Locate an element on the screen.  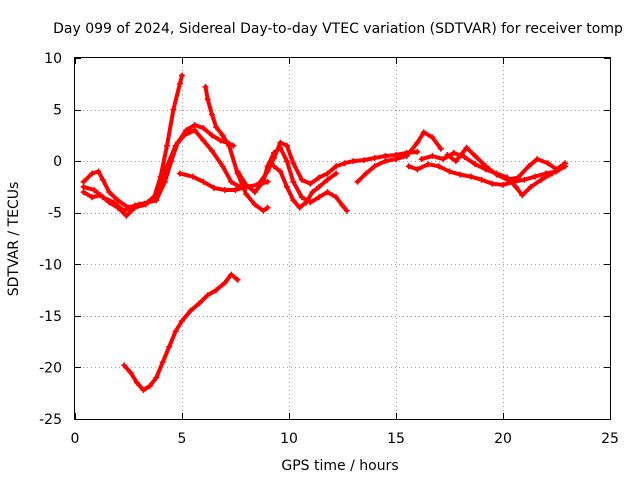
x-axis-label: GPS time / hours is located at coordinates (339, 466).